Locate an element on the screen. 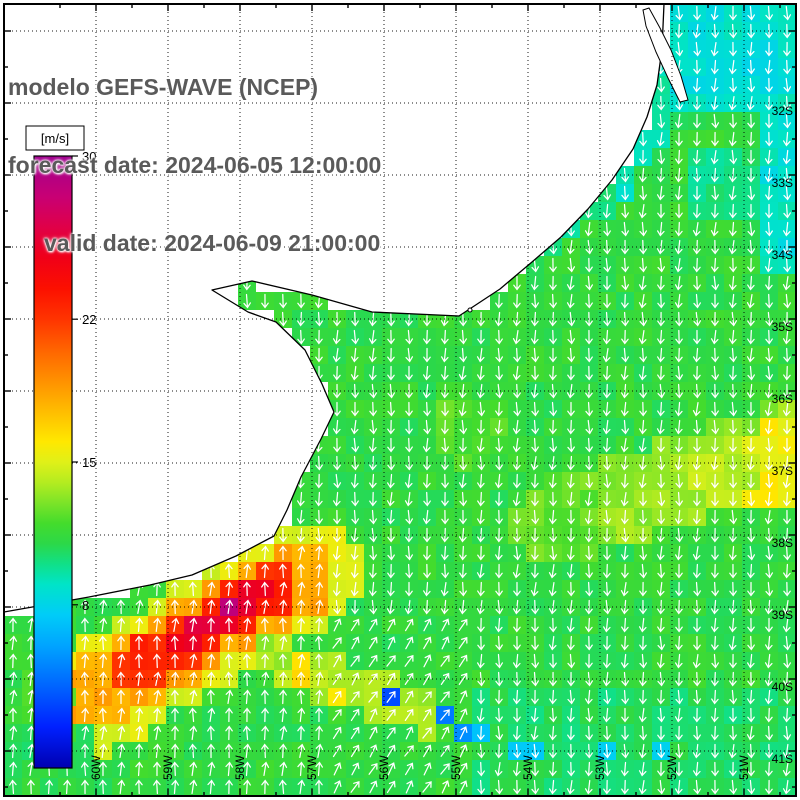 The image size is (800, 800). lat-label: 33S is located at coordinates (782, 183).